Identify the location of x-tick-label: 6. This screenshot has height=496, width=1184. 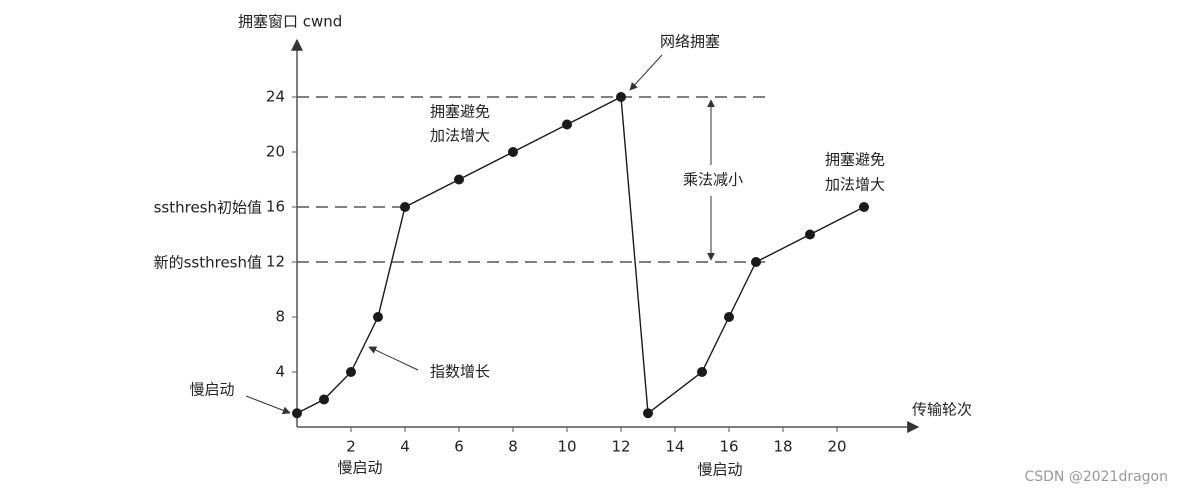
(459, 447).